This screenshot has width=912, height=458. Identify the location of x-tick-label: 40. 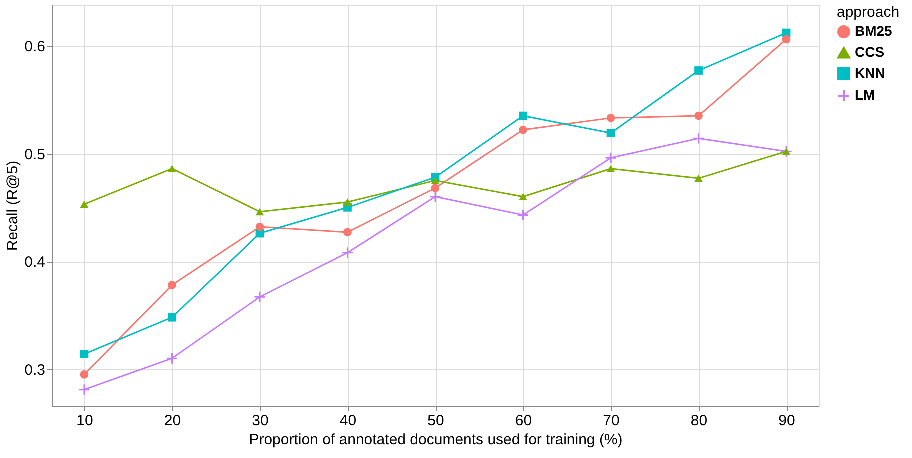
(348, 421).